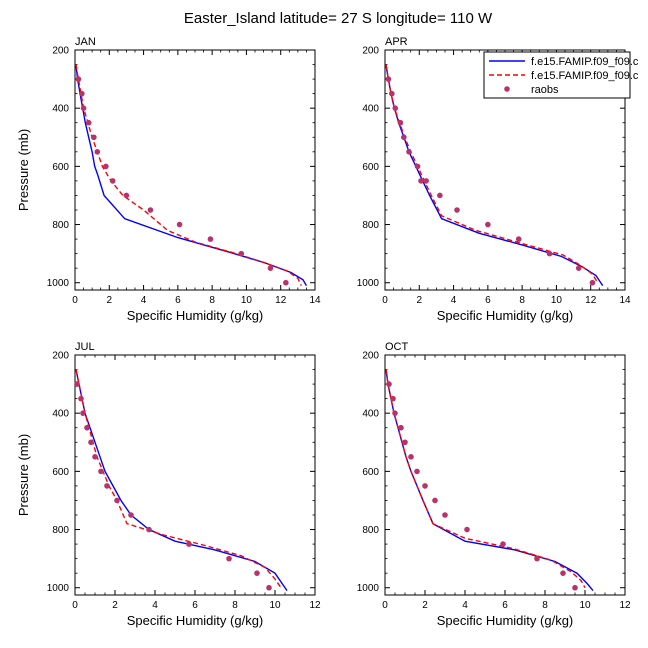  I want to click on y-axis-label: Pressure (mb), so click(23, 475).